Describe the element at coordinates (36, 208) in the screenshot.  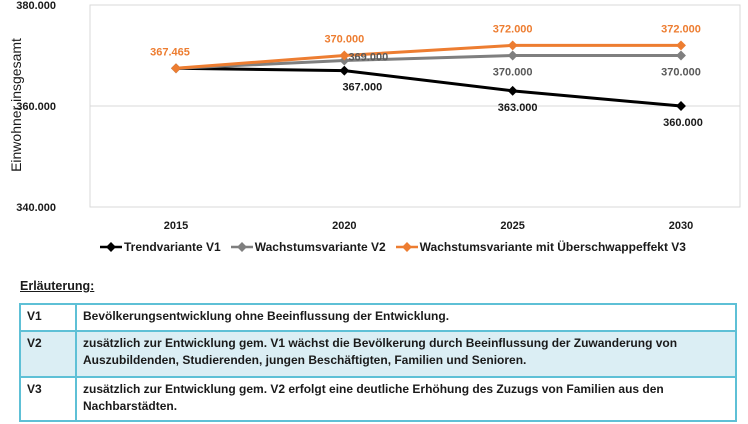
I see `y-tick-label: 340.000` at that location.